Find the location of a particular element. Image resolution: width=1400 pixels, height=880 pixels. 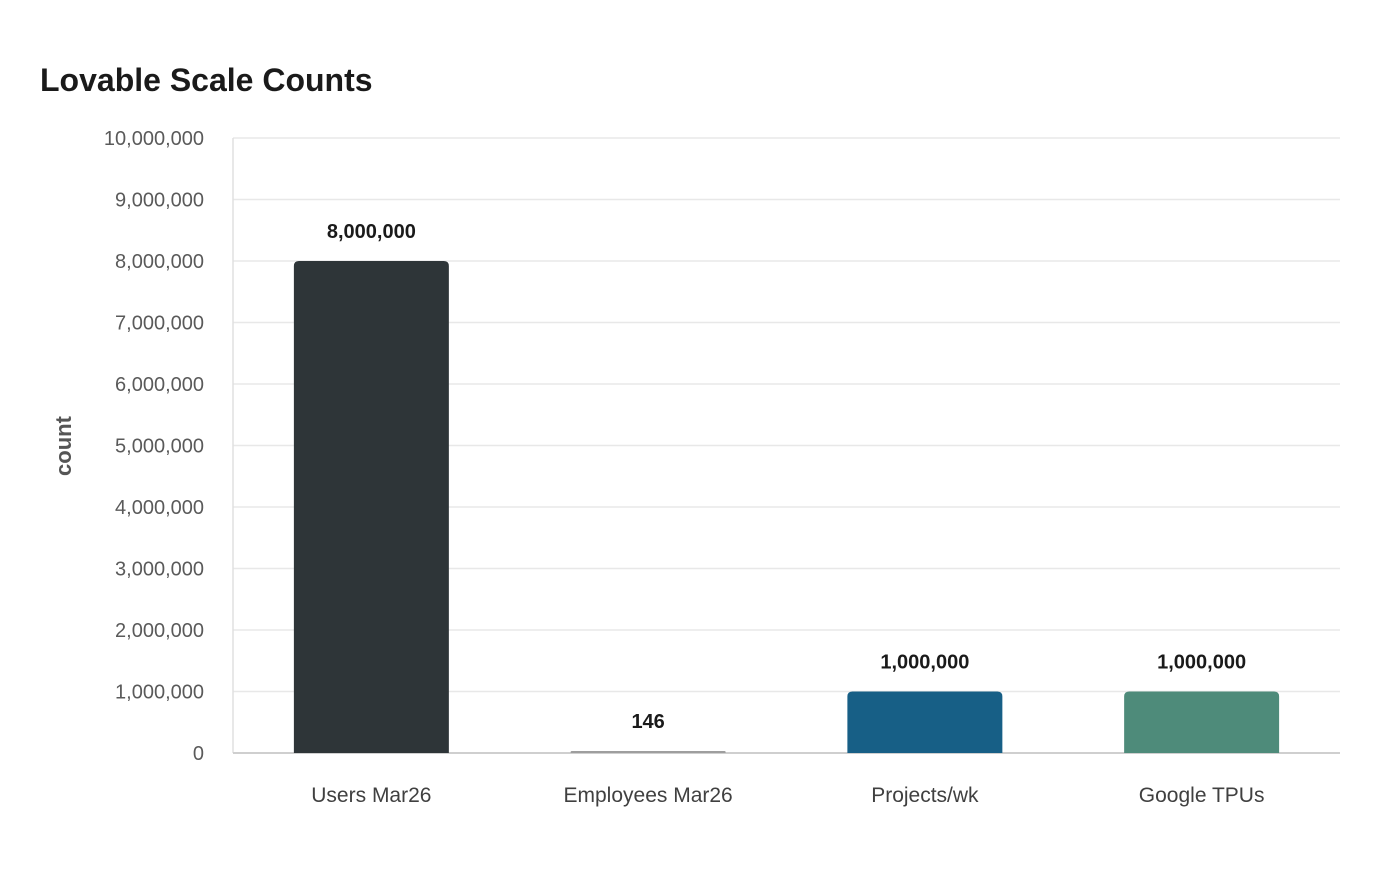

chart-title: Lovable Scale Counts is located at coordinates (206, 80).